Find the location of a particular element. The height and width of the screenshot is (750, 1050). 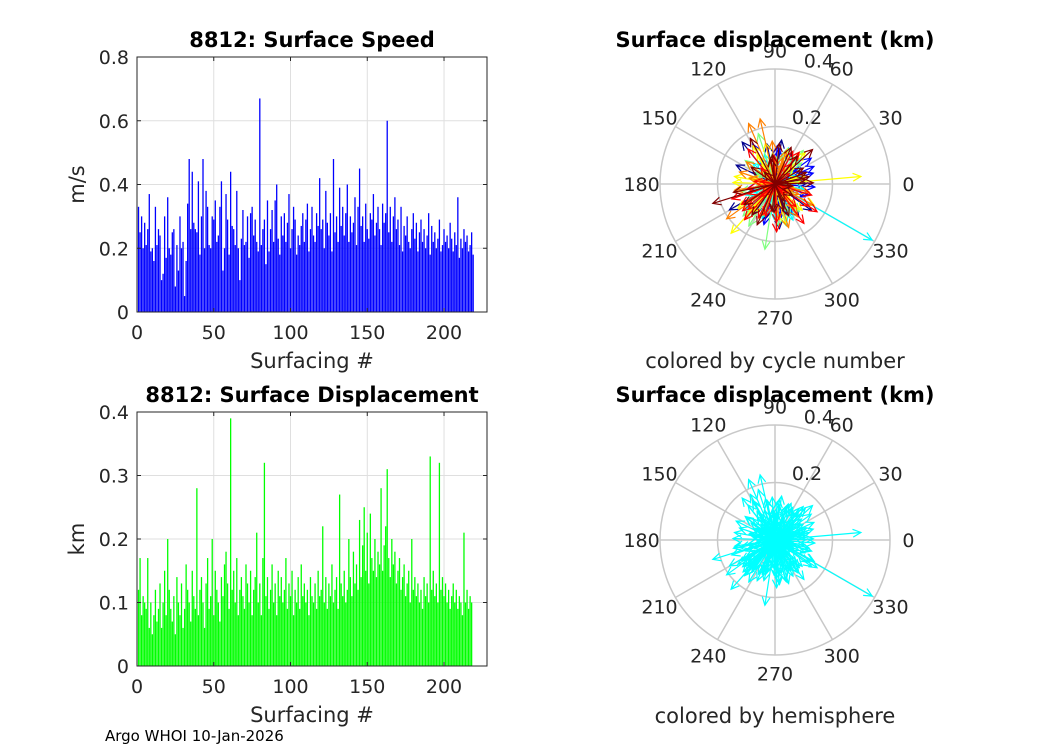

theta-tick-label: 0 is located at coordinates (908, 185).